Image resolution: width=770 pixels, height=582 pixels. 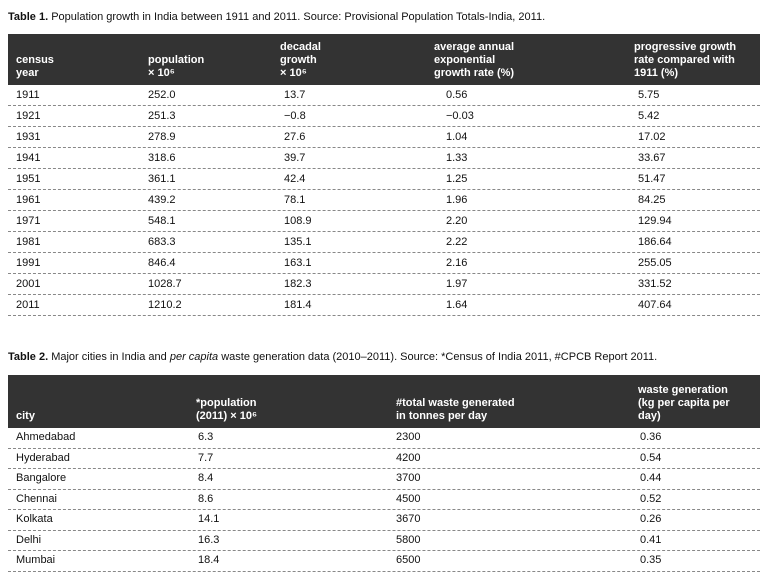 I want to click on census-year-cell: 1941, so click(x=28, y=158).